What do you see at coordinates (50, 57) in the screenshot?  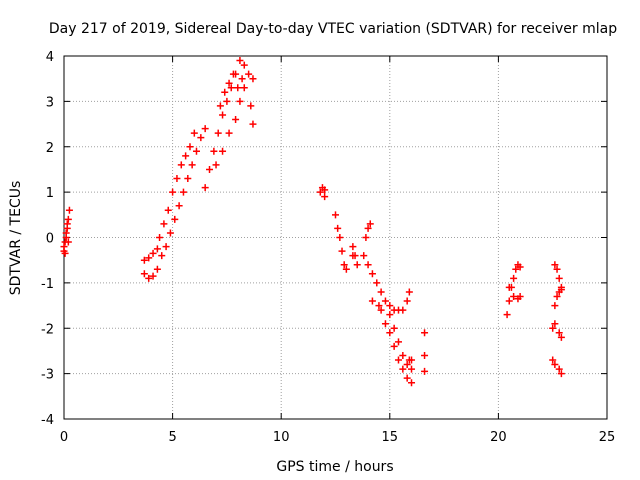 I see `y-tick-label: 4` at bounding box center [50, 57].